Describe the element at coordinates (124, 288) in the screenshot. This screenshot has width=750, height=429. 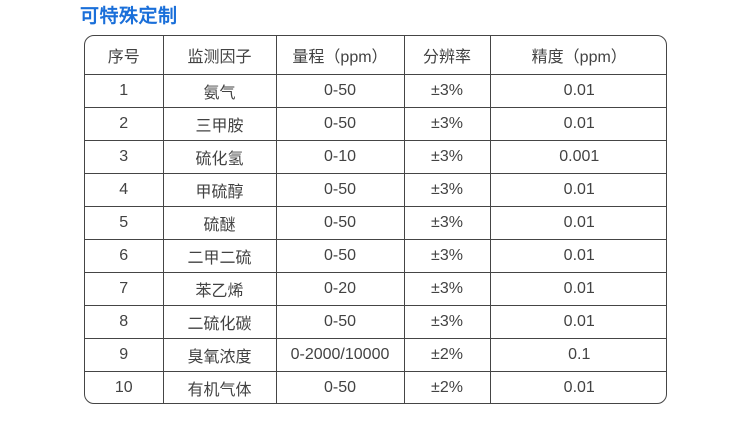
I see `cell-seq: 7` at that location.